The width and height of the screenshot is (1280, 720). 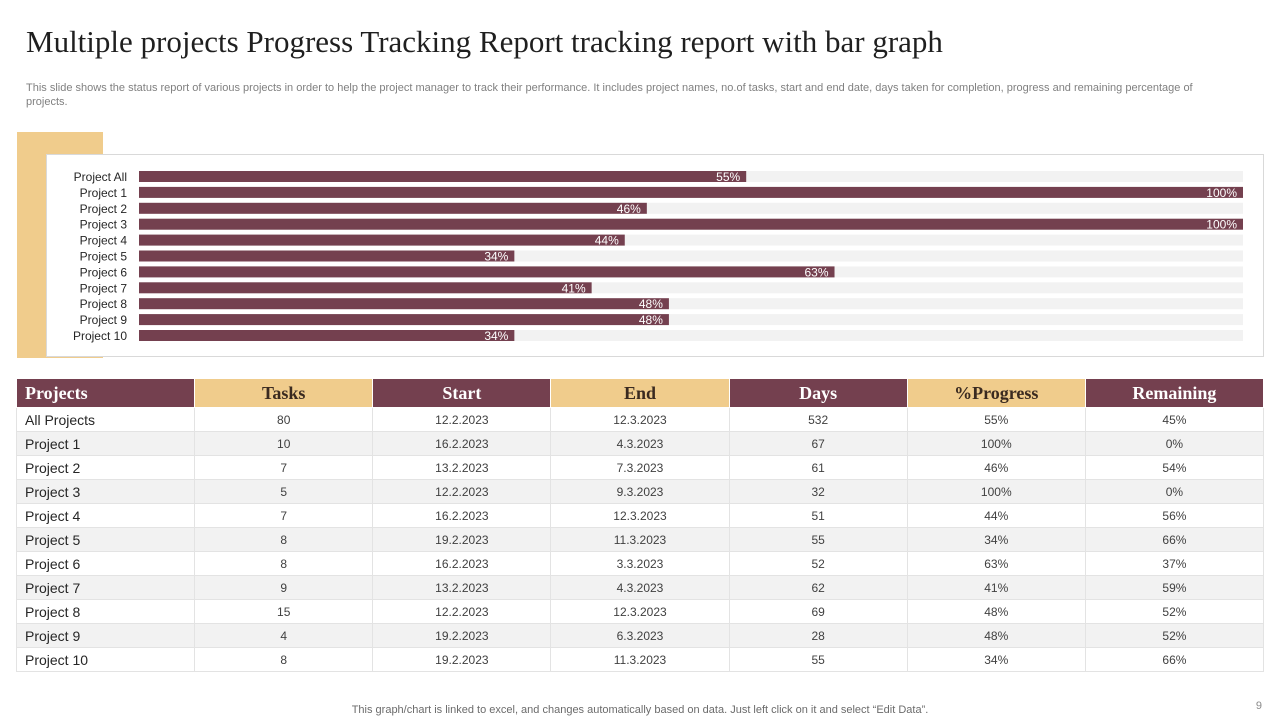 I want to click on category-label: Project 1, so click(x=104, y=193).